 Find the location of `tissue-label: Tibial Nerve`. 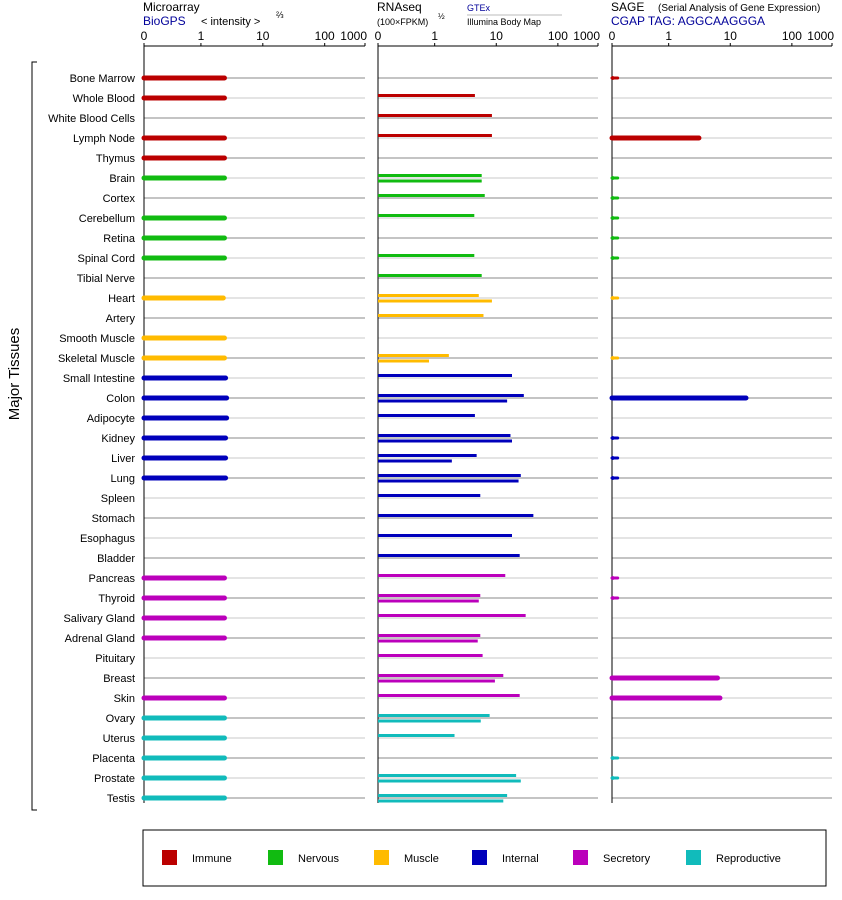

tissue-label: Tibial Nerve is located at coordinates (106, 279).